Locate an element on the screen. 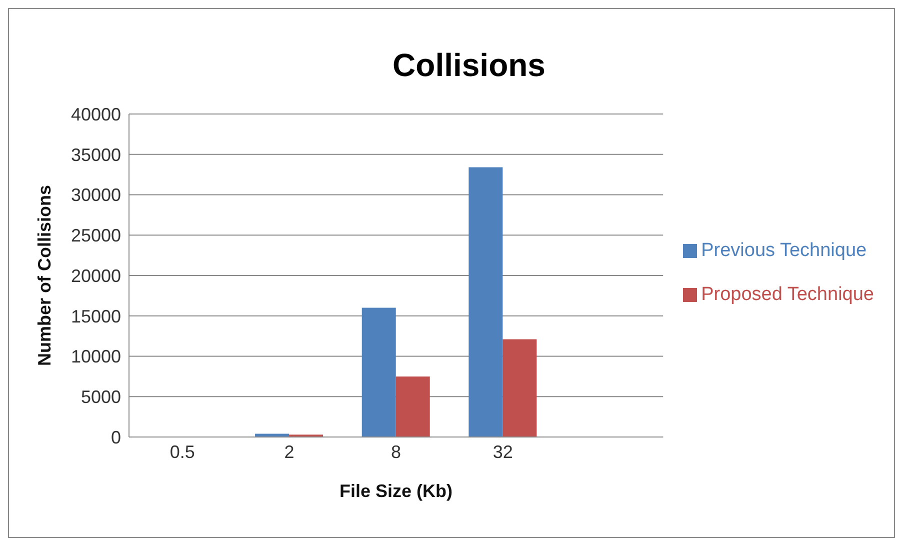 Image resolution: width=901 pixels, height=544 pixels. x-tick-label: 32 is located at coordinates (502, 452).